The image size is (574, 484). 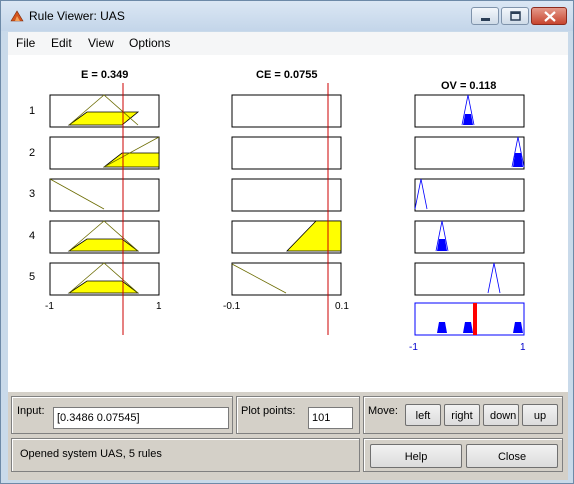 I want to click on minimize-icon, so click(x=485, y=19).